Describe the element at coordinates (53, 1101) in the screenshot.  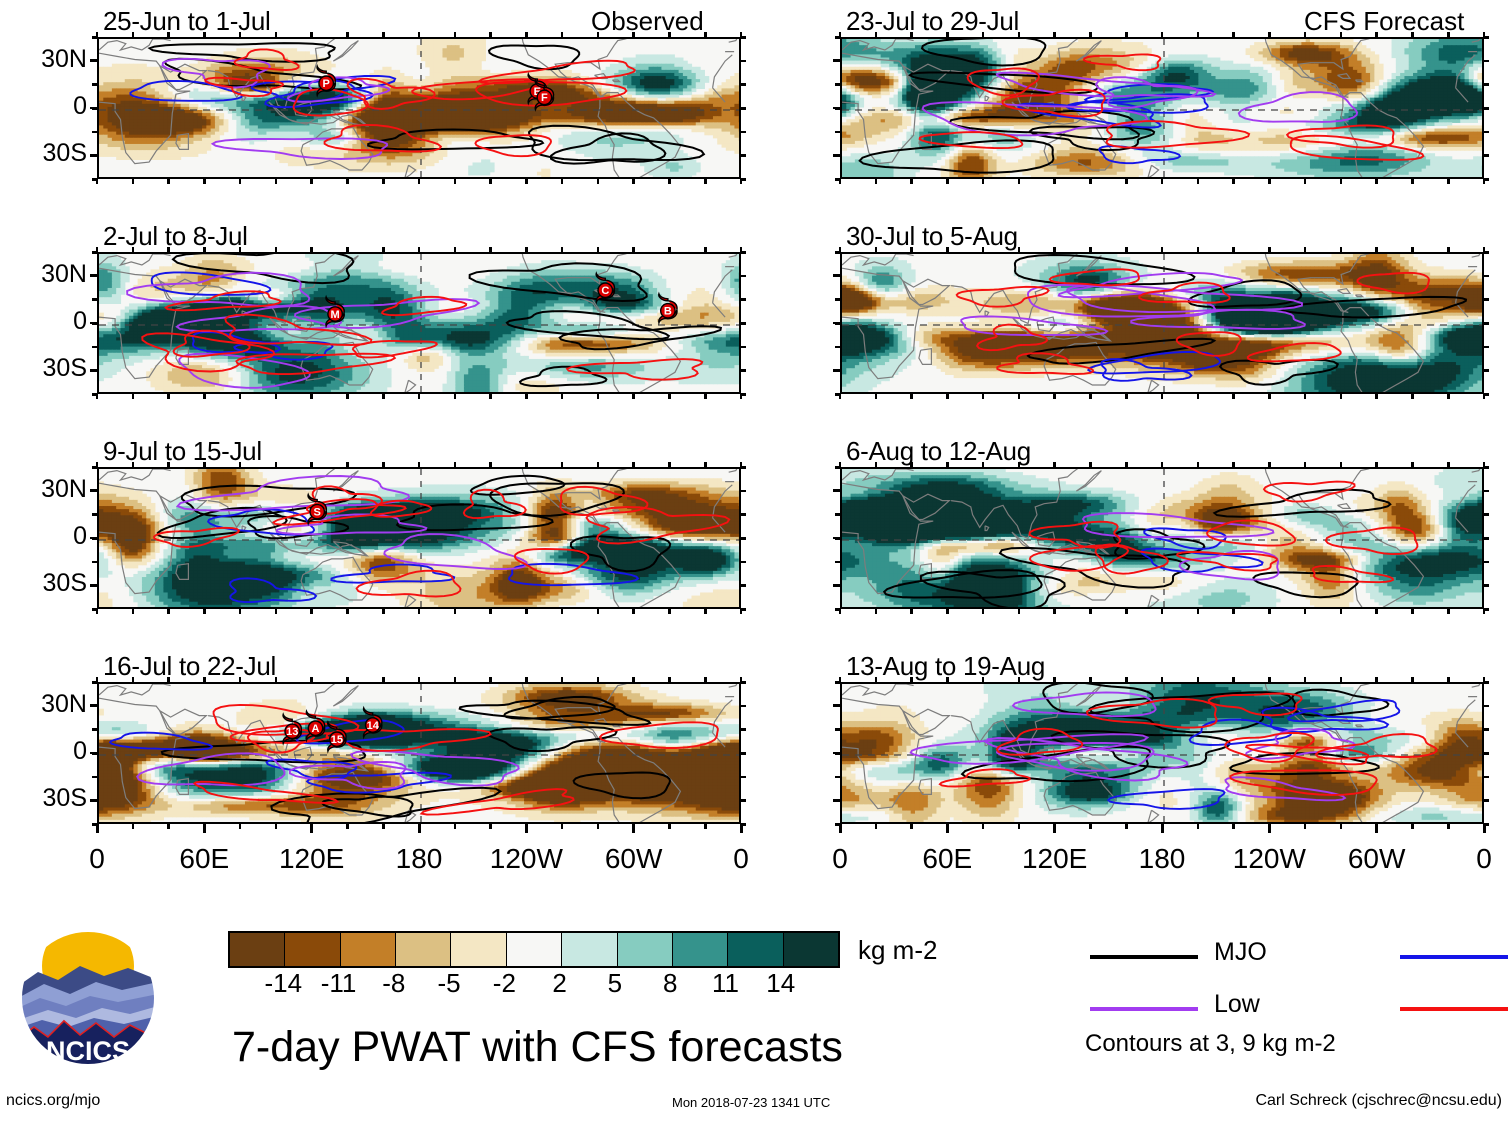
I see `footer-site-link: ncics.org/mjo` at that location.